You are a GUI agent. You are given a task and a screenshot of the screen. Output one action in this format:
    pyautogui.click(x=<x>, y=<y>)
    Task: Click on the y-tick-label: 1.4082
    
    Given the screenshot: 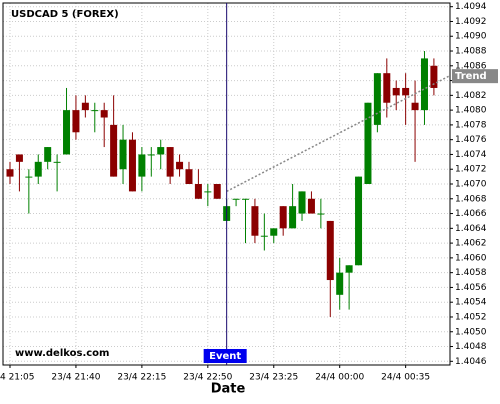 What is the action you would take?
    pyautogui.click(x=471, y=96)
    